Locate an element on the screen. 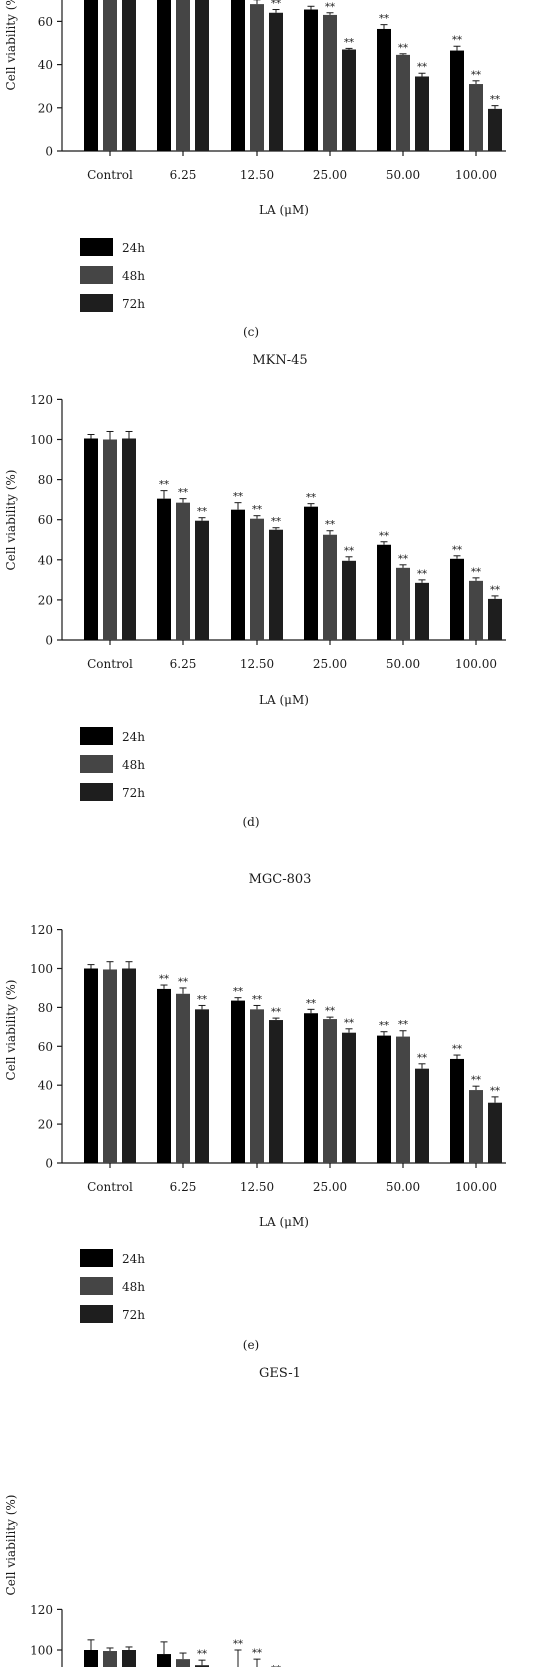 The width and height of the screenshot is (537, 1667). y-tick-label: 60 is located at coordinates (45, 1047).